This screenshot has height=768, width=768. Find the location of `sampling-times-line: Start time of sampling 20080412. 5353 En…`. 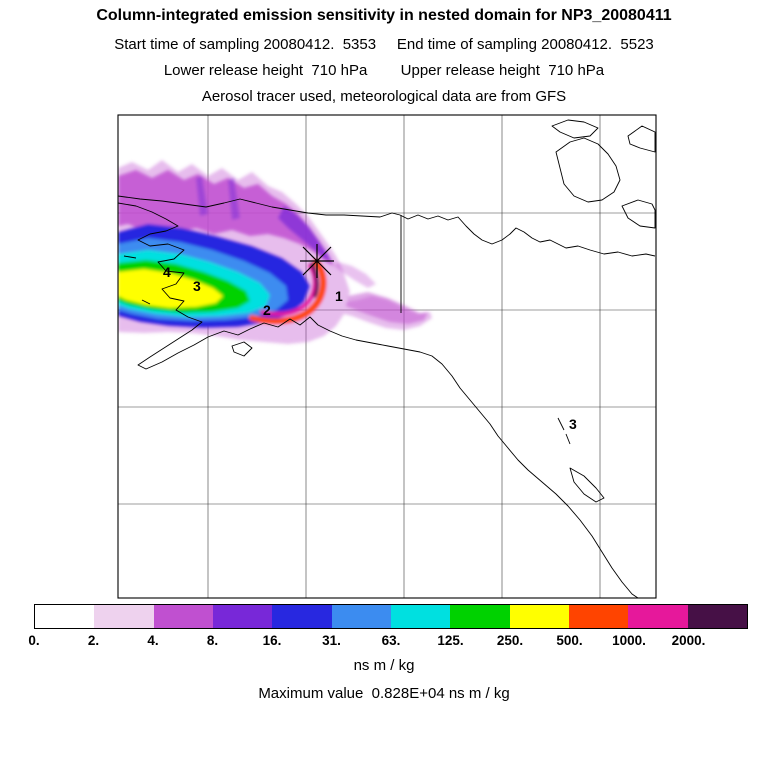

sampling-times-line: Start time of sampling 20080412. 5353 En… is located at coordinates (384, 44).